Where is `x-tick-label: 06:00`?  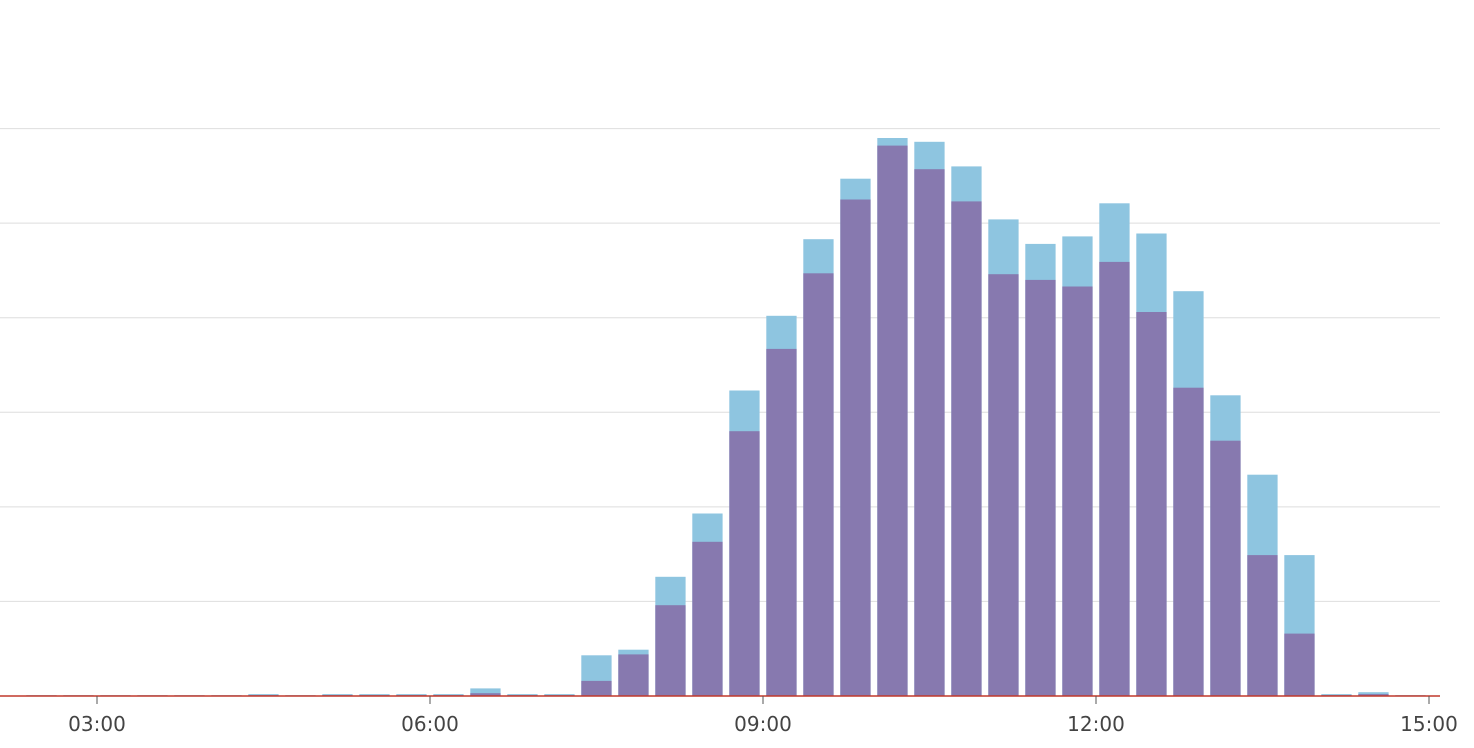
x-tick-label: 06:00 is located at coordinates (430, 724).